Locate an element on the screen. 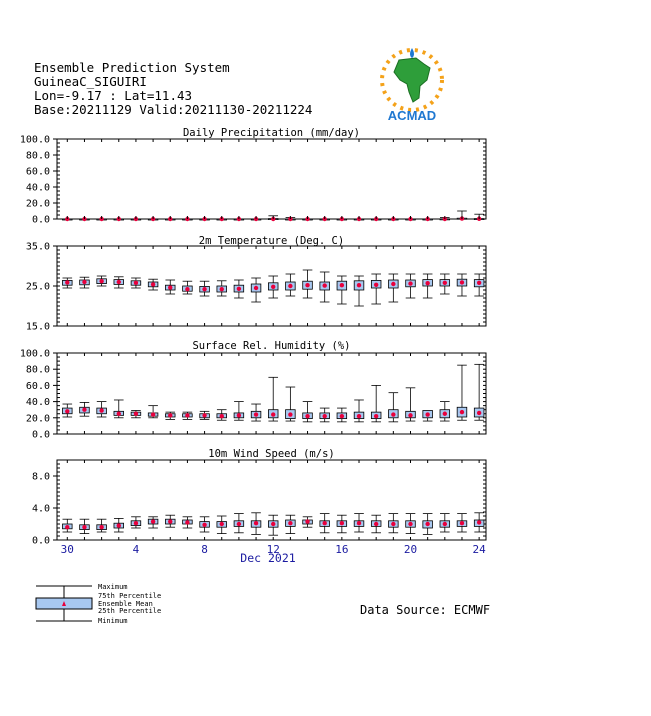 Image resolution: width=651 pixels, height=716 pixels. panel-title: 10m Wind Speed (m/s) is located at coordinates (271, 454).